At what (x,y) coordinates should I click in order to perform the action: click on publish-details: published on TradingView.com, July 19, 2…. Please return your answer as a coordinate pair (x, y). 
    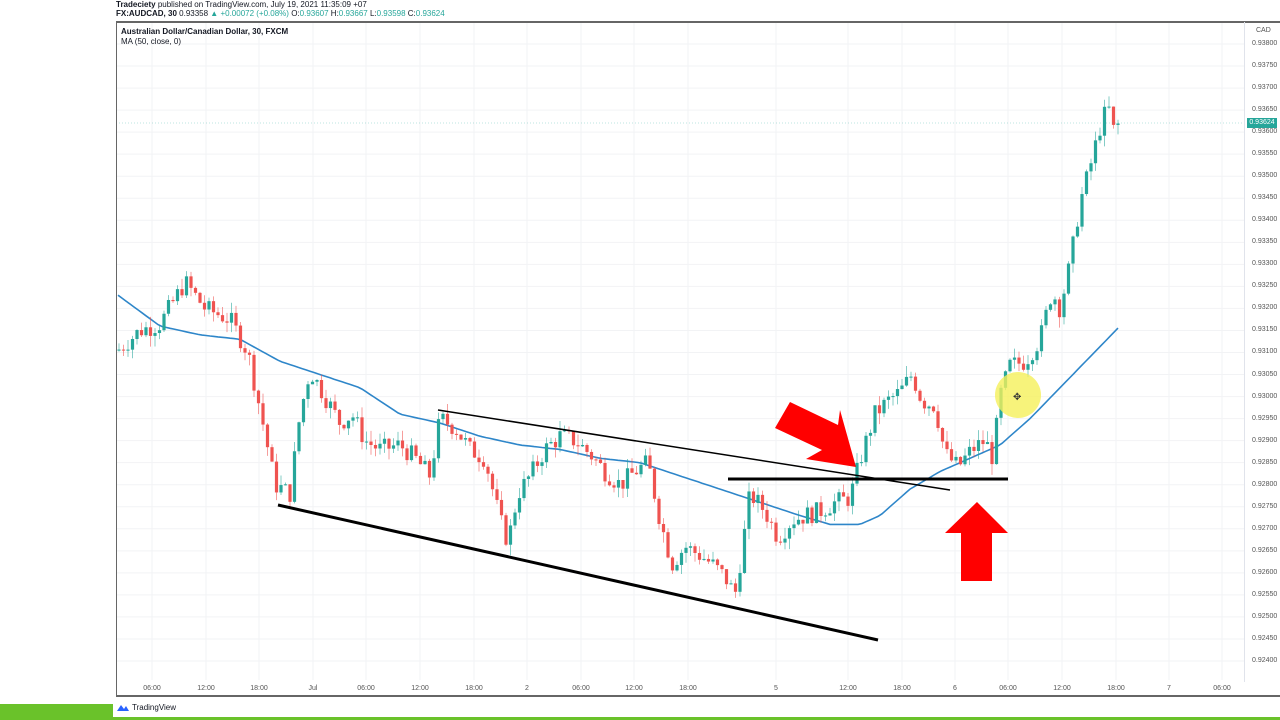
    Looking at the image, I should click on (262, 4).